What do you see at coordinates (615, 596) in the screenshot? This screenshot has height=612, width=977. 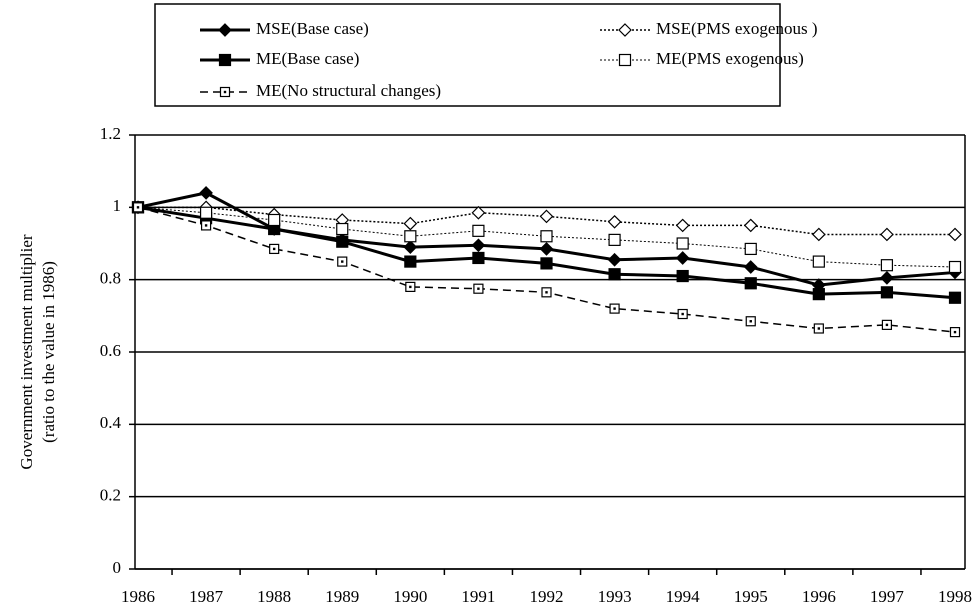 I see `x-tick-label: 1993` at bounding box center [615, 596].